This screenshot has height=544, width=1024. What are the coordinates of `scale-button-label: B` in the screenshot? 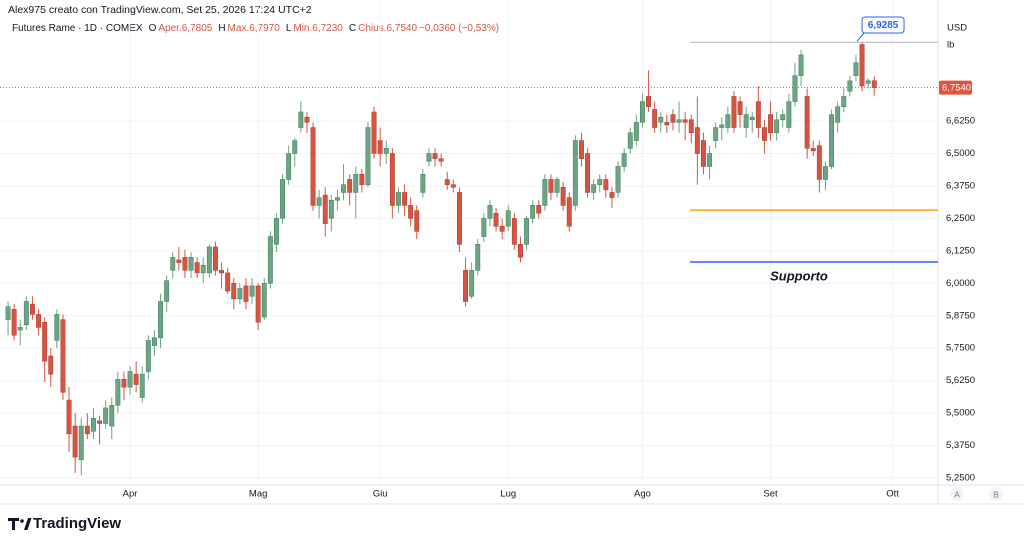 It's located at (996, 494).